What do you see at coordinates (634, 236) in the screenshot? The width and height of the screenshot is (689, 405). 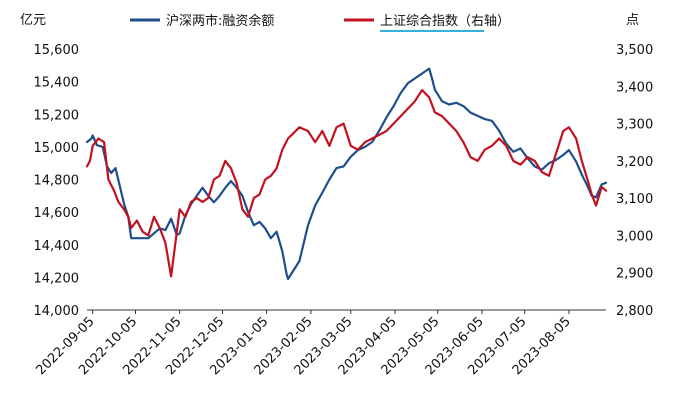 I see `right-tick-label: 3,000` at bounding box center [634, 236].